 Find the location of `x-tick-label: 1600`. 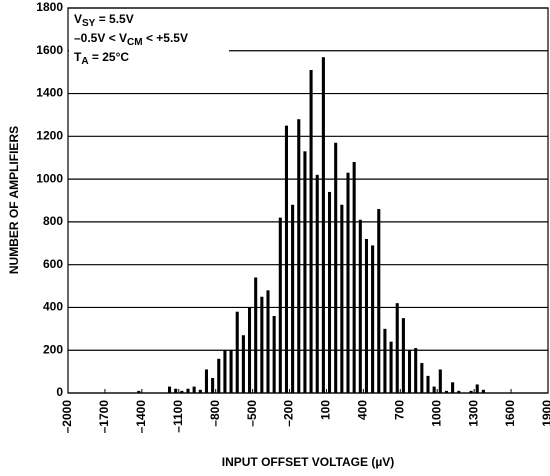

x-tick-label: 1600 is located at coordinates (510, 413).